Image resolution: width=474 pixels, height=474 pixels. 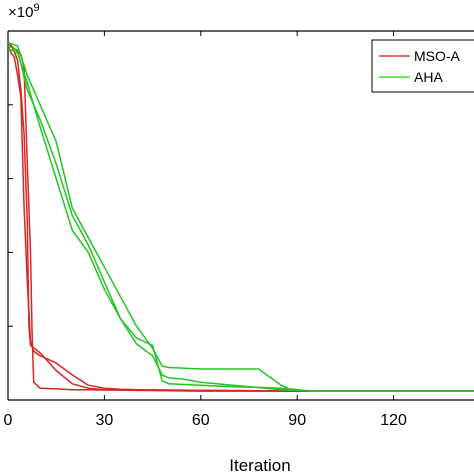 What do you see at coordinates (428, 77) in the screenshot?
I see `legend-label: AHA` at bounding box center [428, 77].